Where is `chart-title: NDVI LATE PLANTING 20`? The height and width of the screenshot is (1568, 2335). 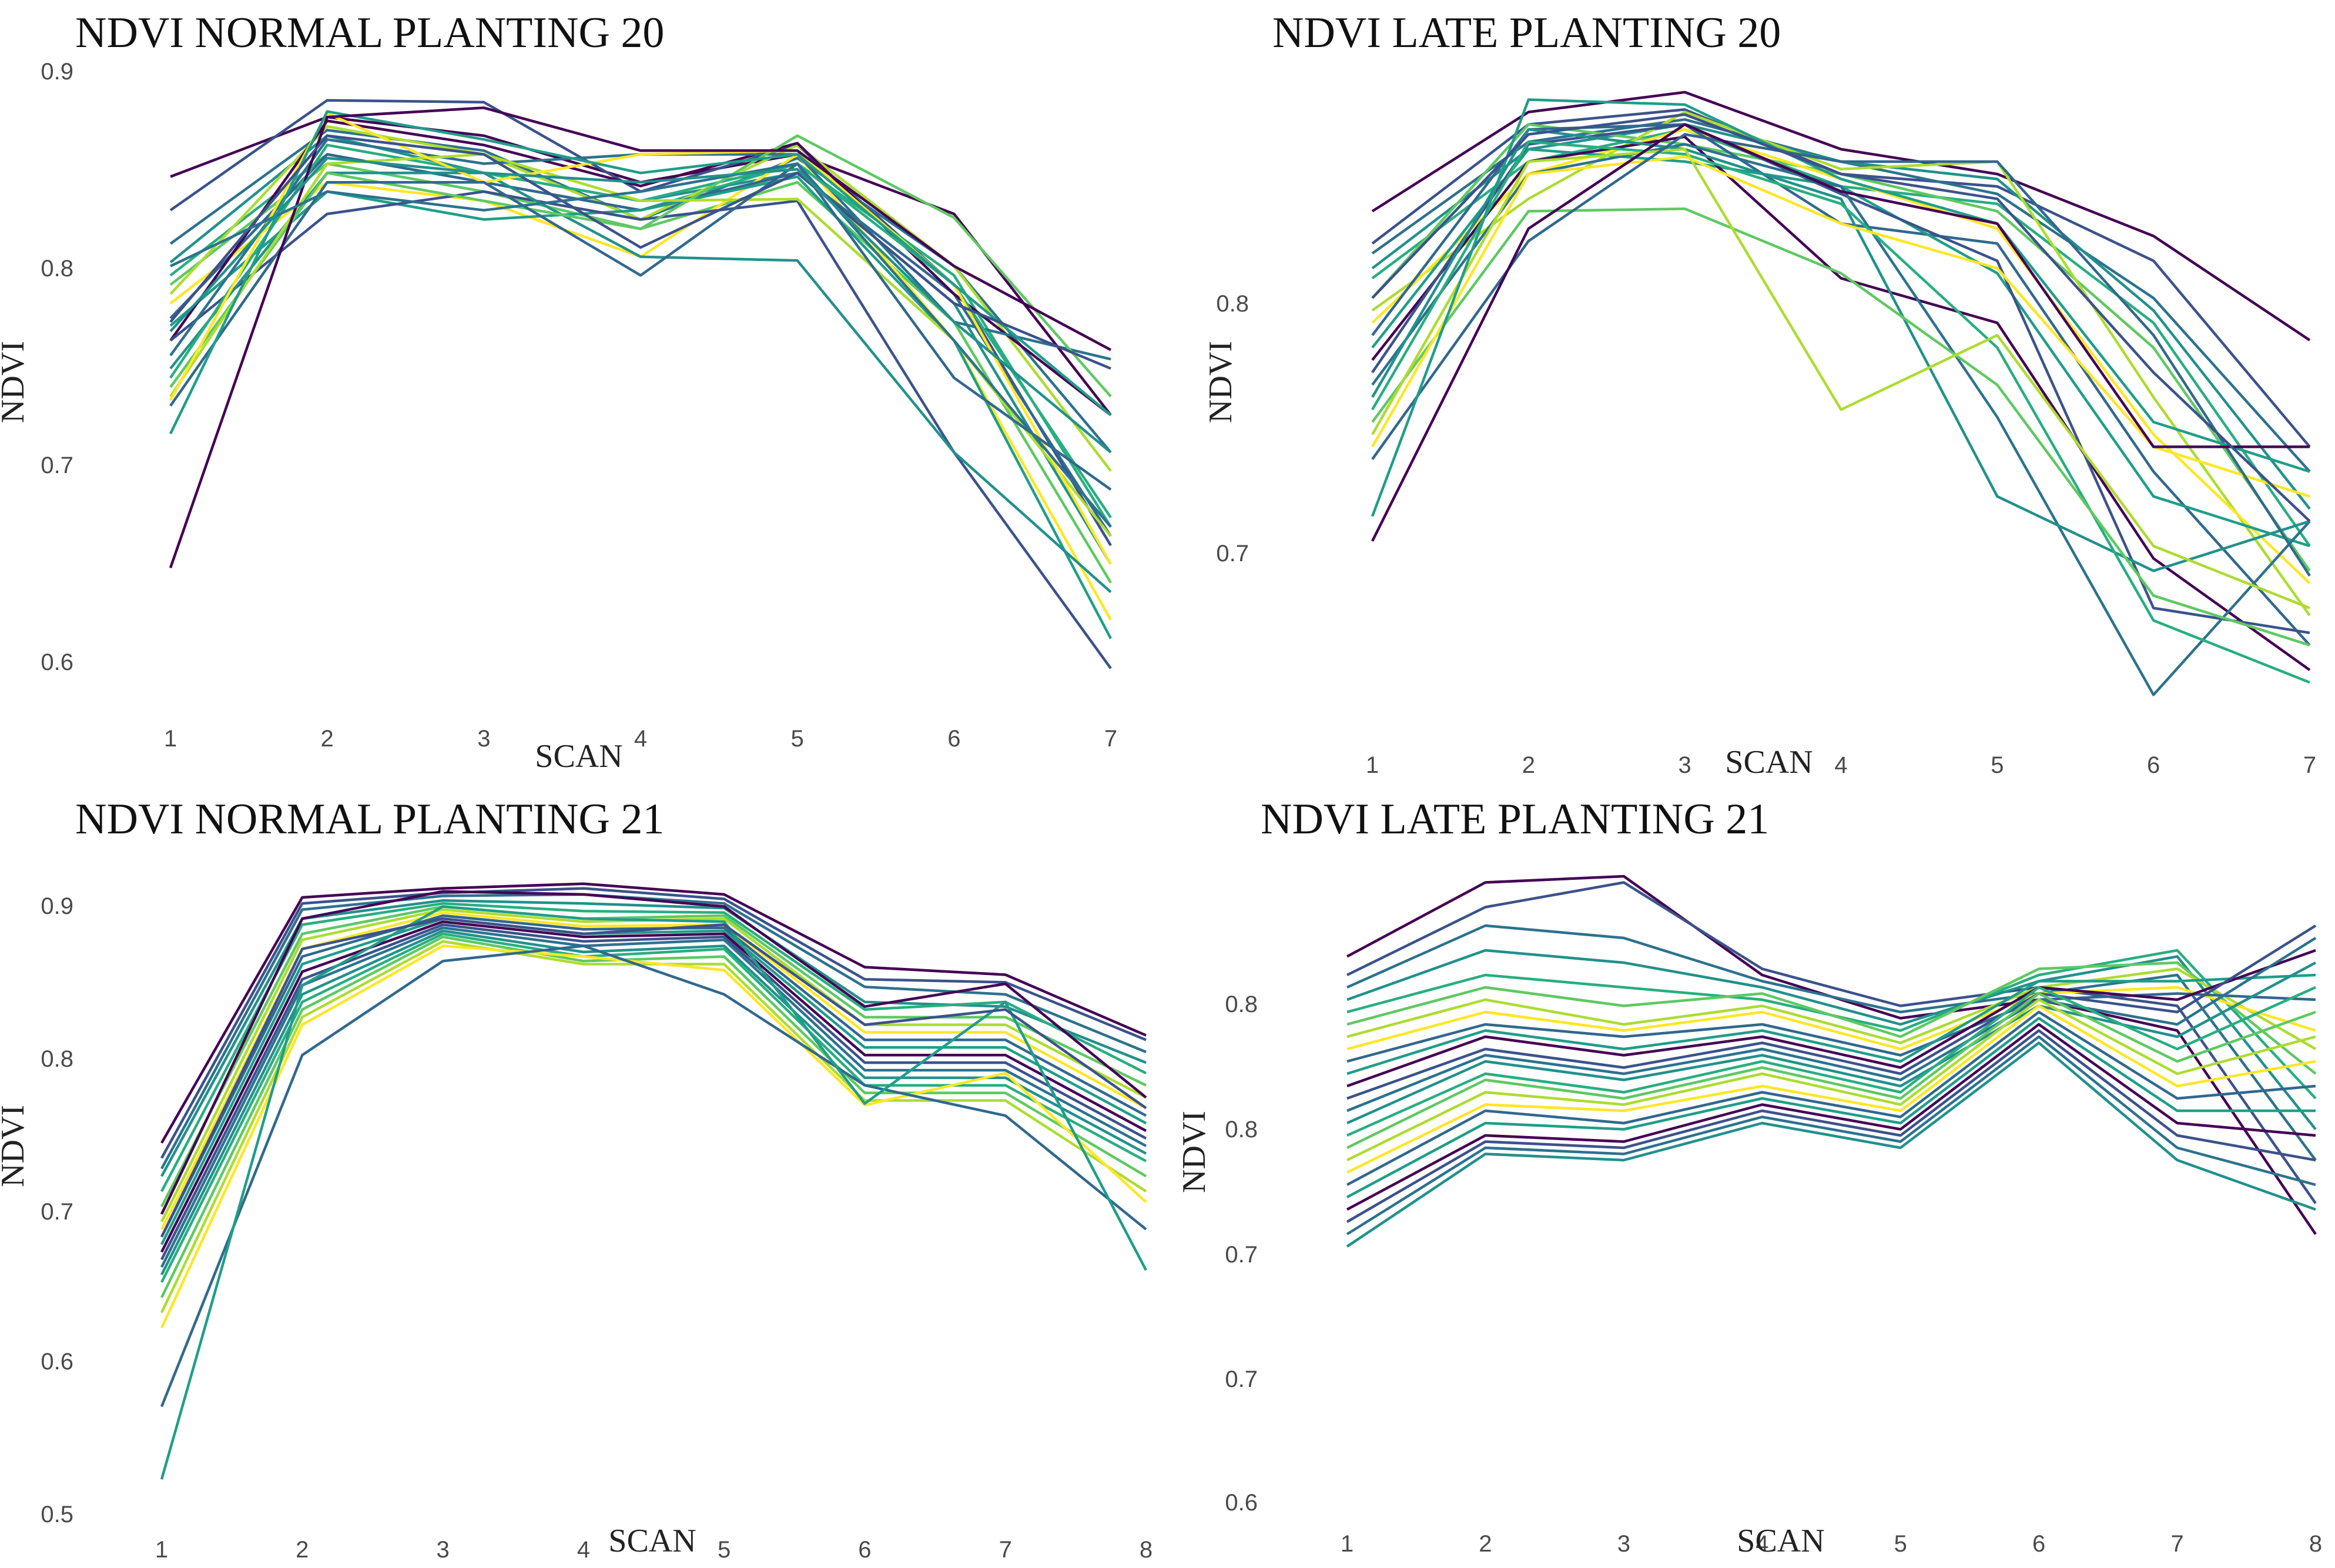 chart-title: NDVI LATE PLANTING 20 is located at coordinates (1526, 33).